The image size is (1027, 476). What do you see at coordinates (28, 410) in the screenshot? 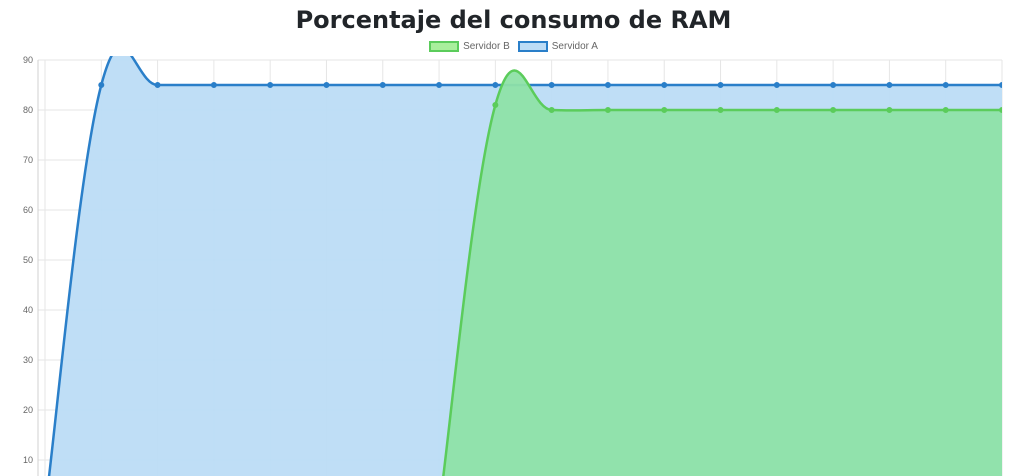
I see `y-tick-label-20: 20` at bounding box center [28, 410].